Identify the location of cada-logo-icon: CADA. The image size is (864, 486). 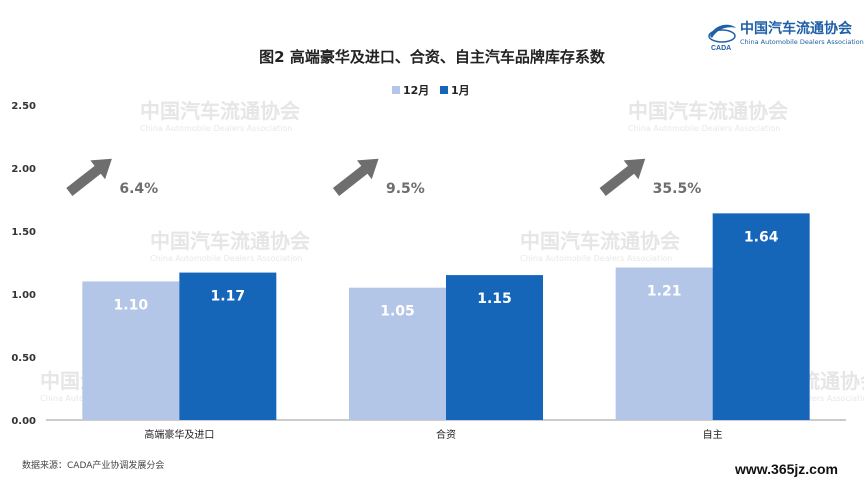
(722, 38).